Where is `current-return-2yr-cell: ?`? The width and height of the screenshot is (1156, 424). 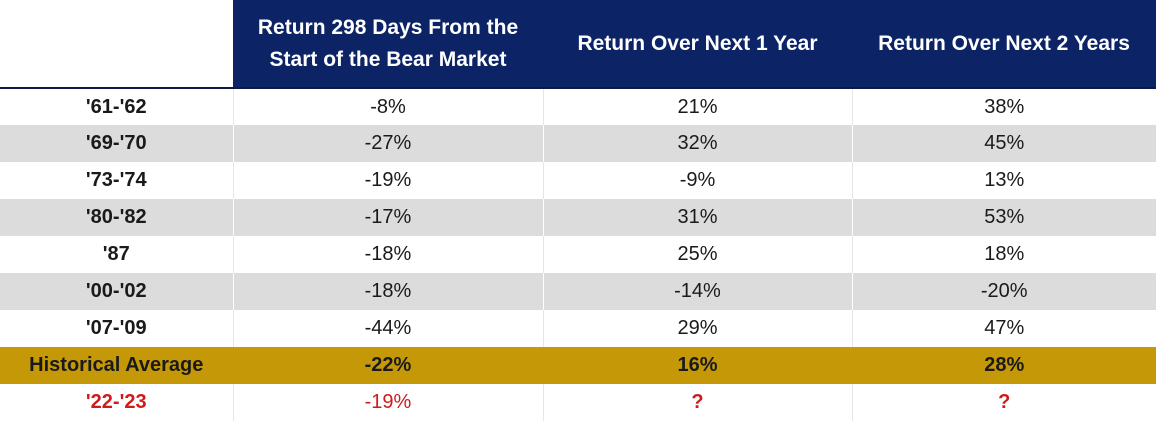 current-return-2yr-cell: ? is located at coordinates (1003, 402).